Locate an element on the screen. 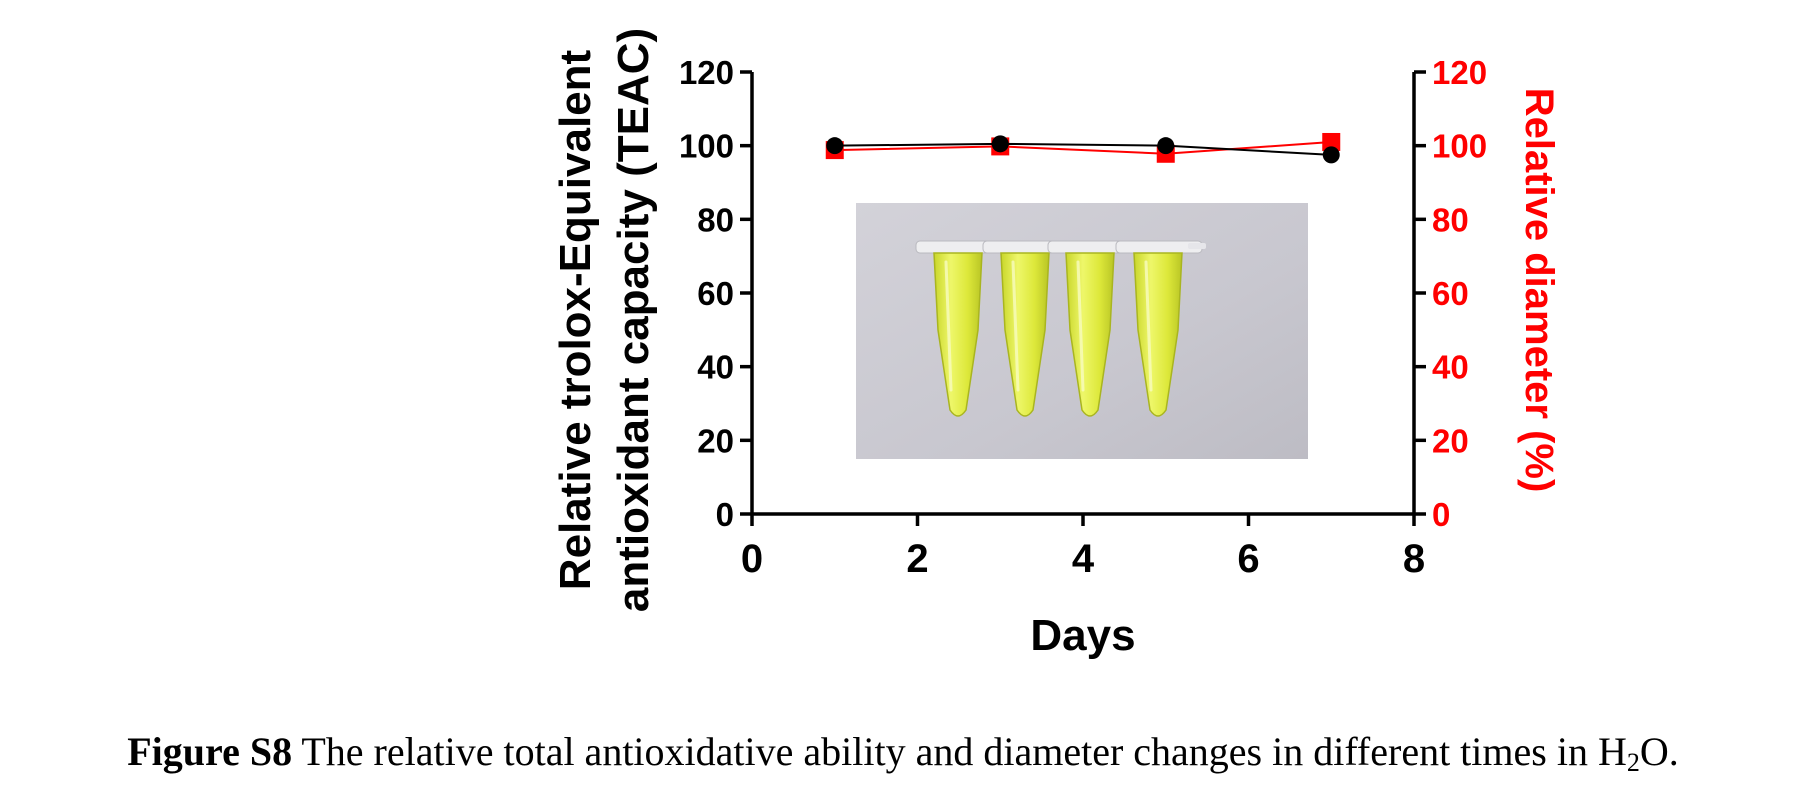  teac-series-line is located at coordinates (1083, 149).